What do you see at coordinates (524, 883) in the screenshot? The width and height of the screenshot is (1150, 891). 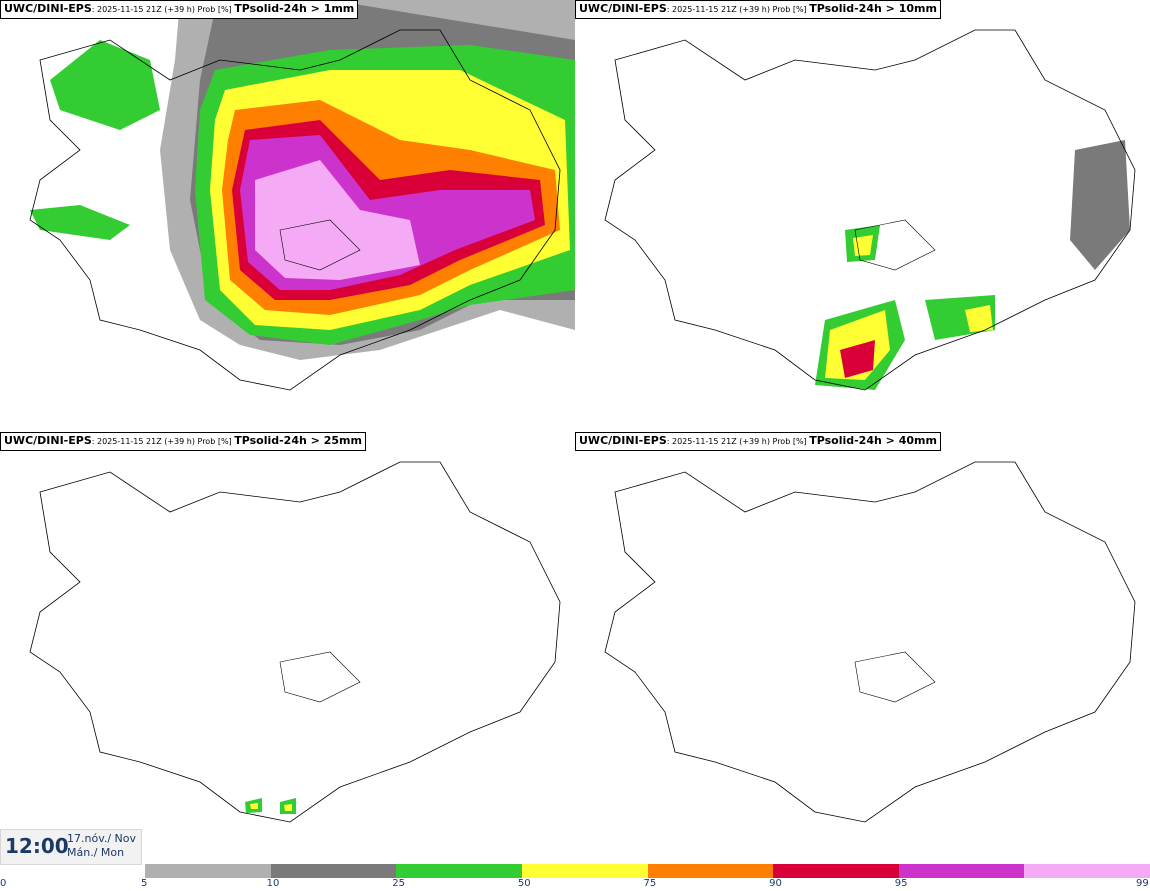 I see `legend-tick-label: 50` at bounding box center [524, 883].